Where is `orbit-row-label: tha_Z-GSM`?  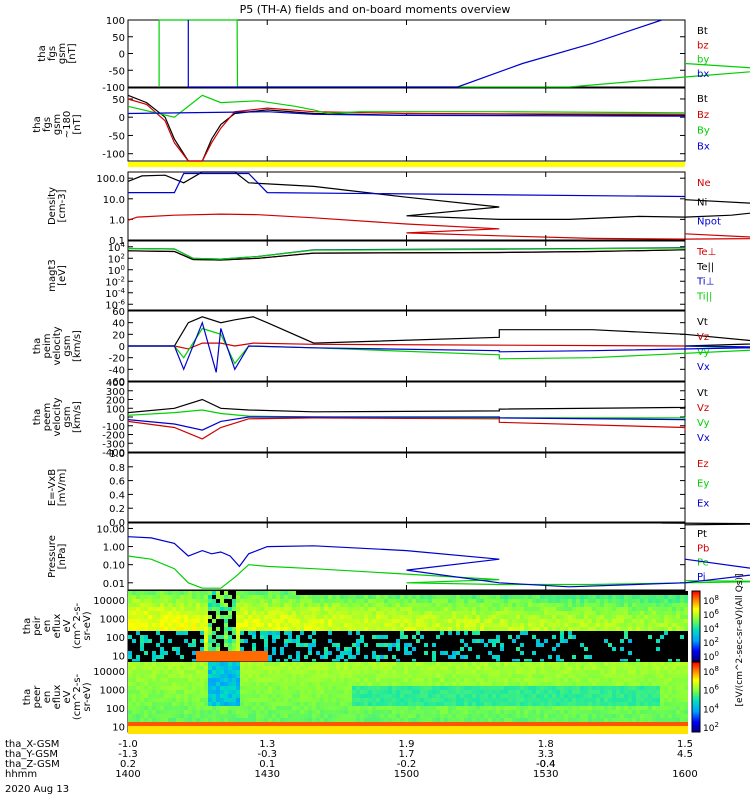
orbit-row-label: tha_Z-GSM is located at coordinates (32, 764).